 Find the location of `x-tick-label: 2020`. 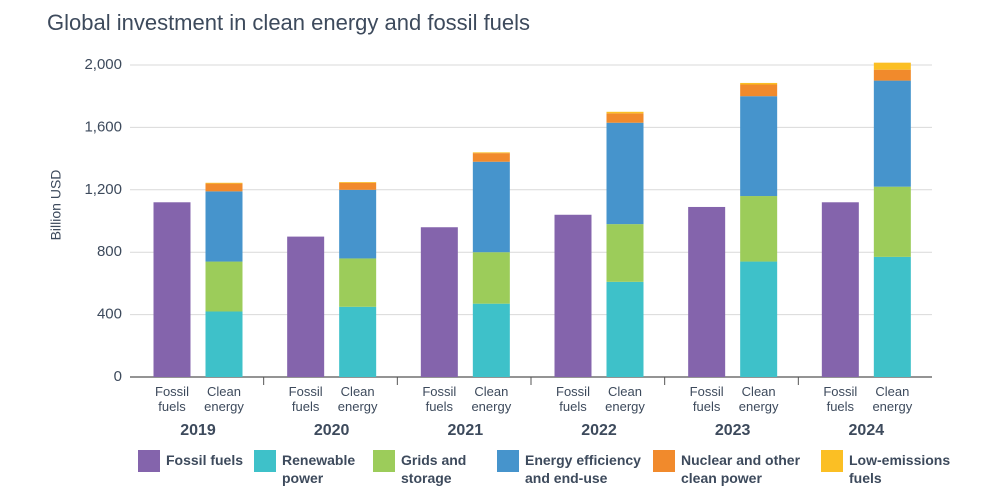

x-tick-label: 2020 is located at coordinates (332, 430).